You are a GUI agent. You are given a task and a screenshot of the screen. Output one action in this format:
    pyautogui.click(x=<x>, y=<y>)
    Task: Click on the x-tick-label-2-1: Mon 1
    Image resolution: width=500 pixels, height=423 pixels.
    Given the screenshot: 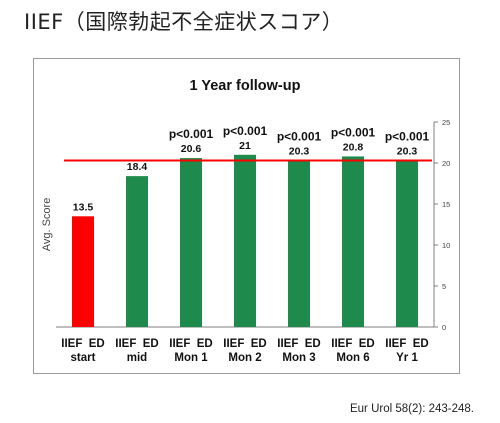 What is the action you would take?
    pyautogui.click(x=191, y=358)
    